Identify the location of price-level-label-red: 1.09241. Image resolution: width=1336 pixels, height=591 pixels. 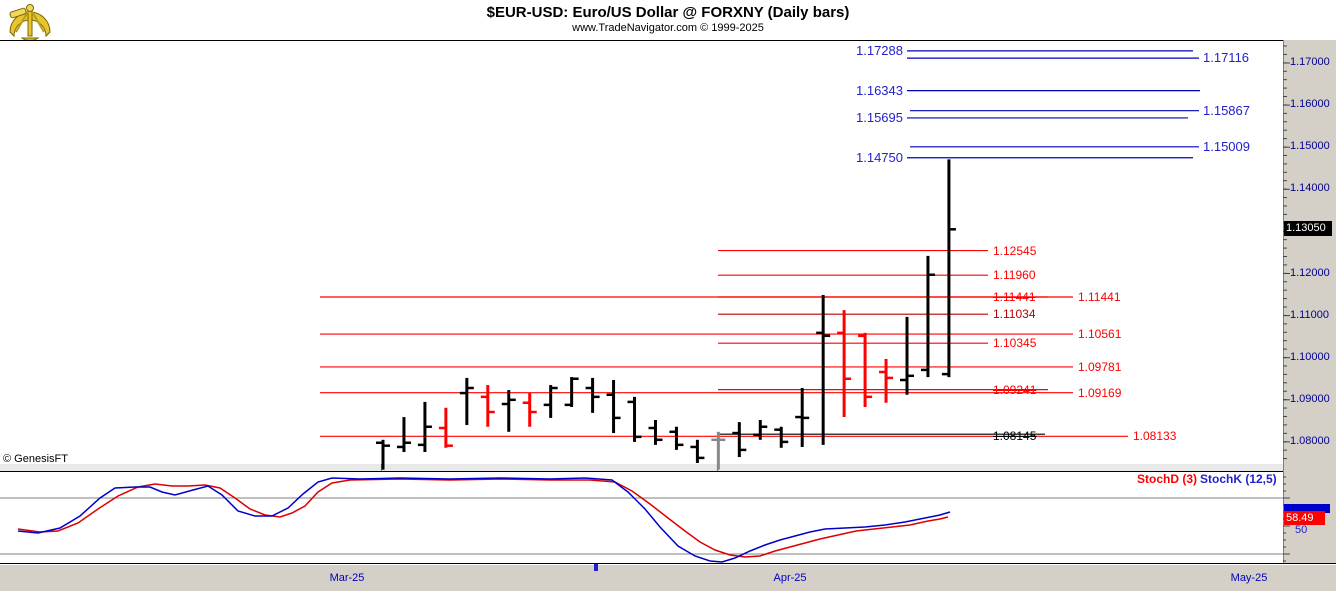
(1015, 389).